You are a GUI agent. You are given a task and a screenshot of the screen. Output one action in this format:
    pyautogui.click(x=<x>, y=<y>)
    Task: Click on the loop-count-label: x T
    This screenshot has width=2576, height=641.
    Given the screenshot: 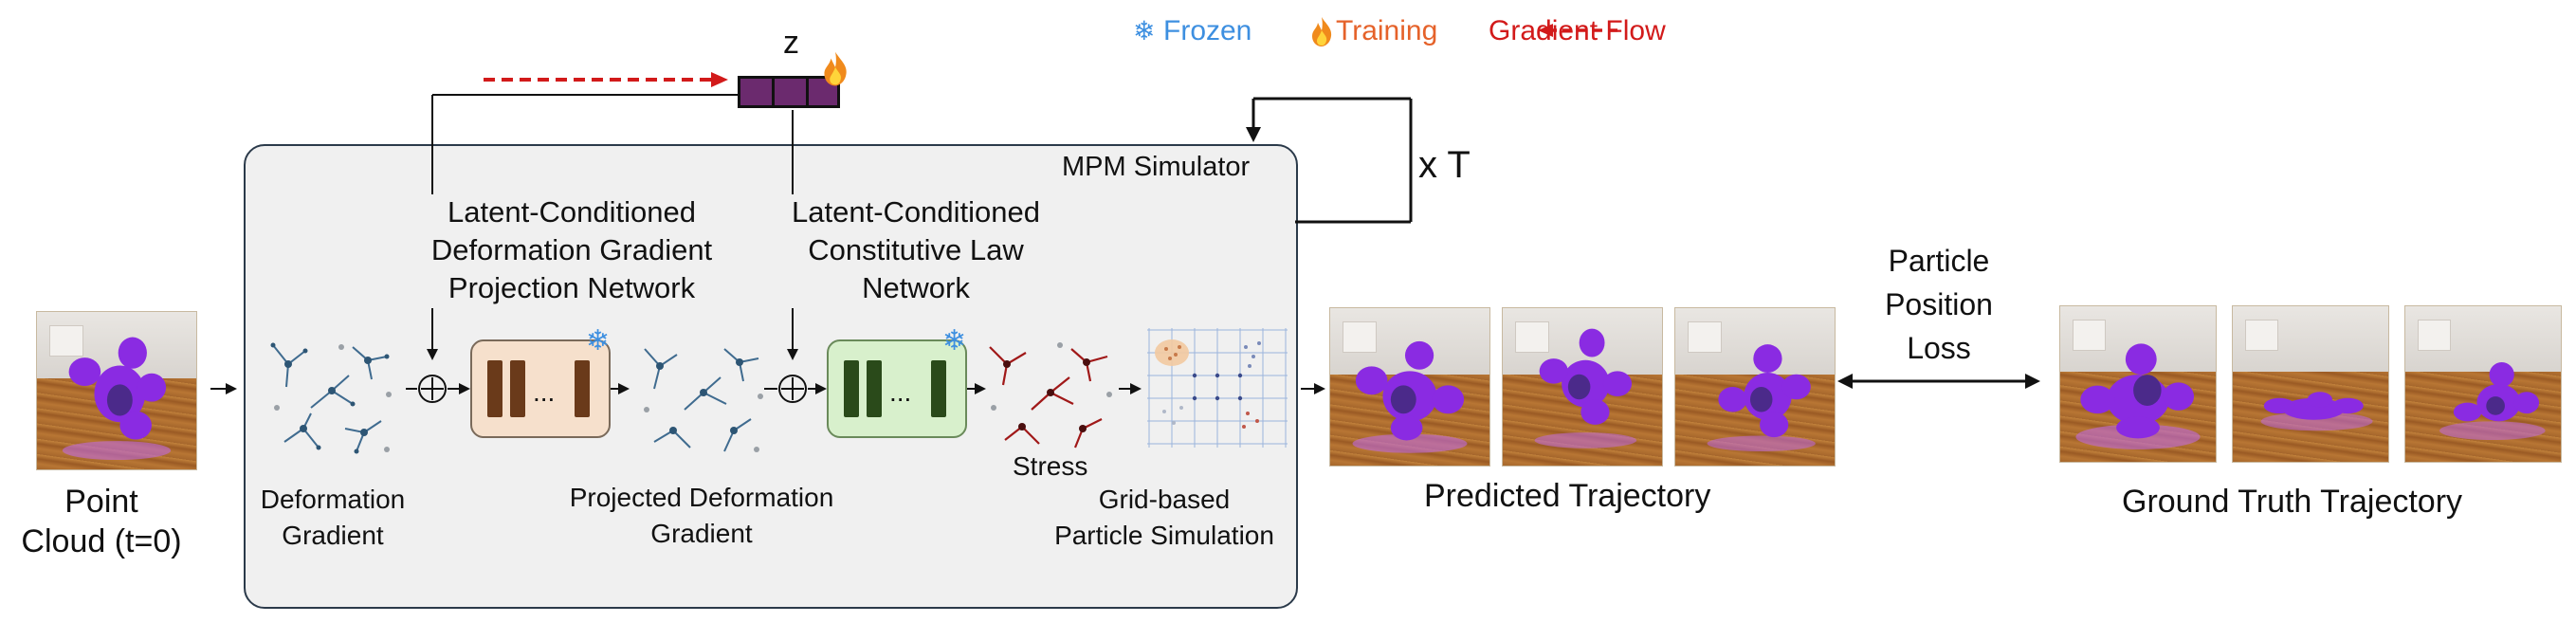 What is the action you would take?
    pyautogui.click(x=1444, y=165)
    